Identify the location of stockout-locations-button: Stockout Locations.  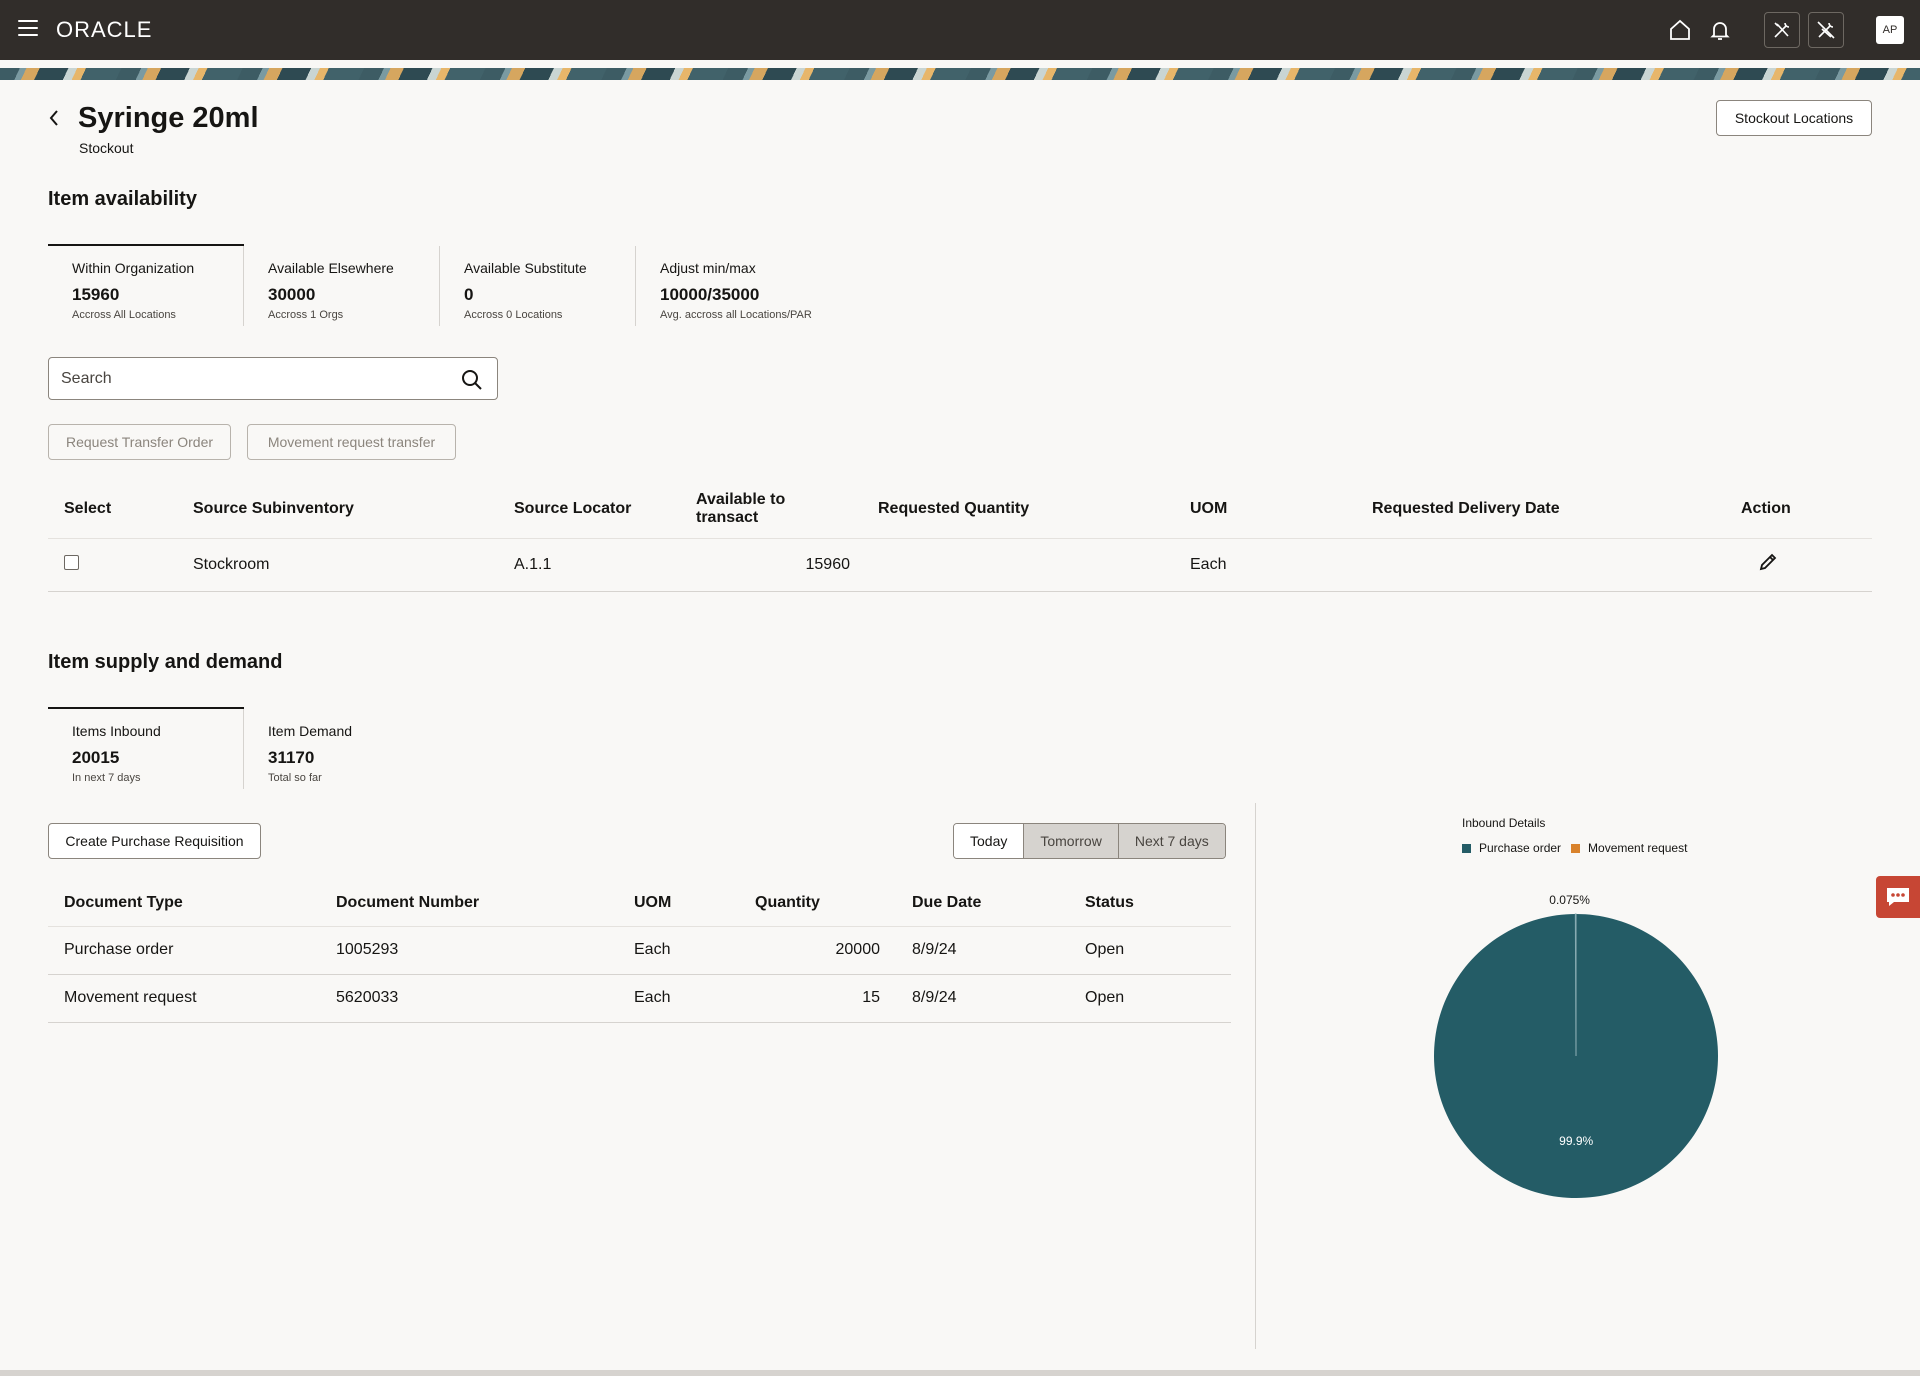
(1794, 118).